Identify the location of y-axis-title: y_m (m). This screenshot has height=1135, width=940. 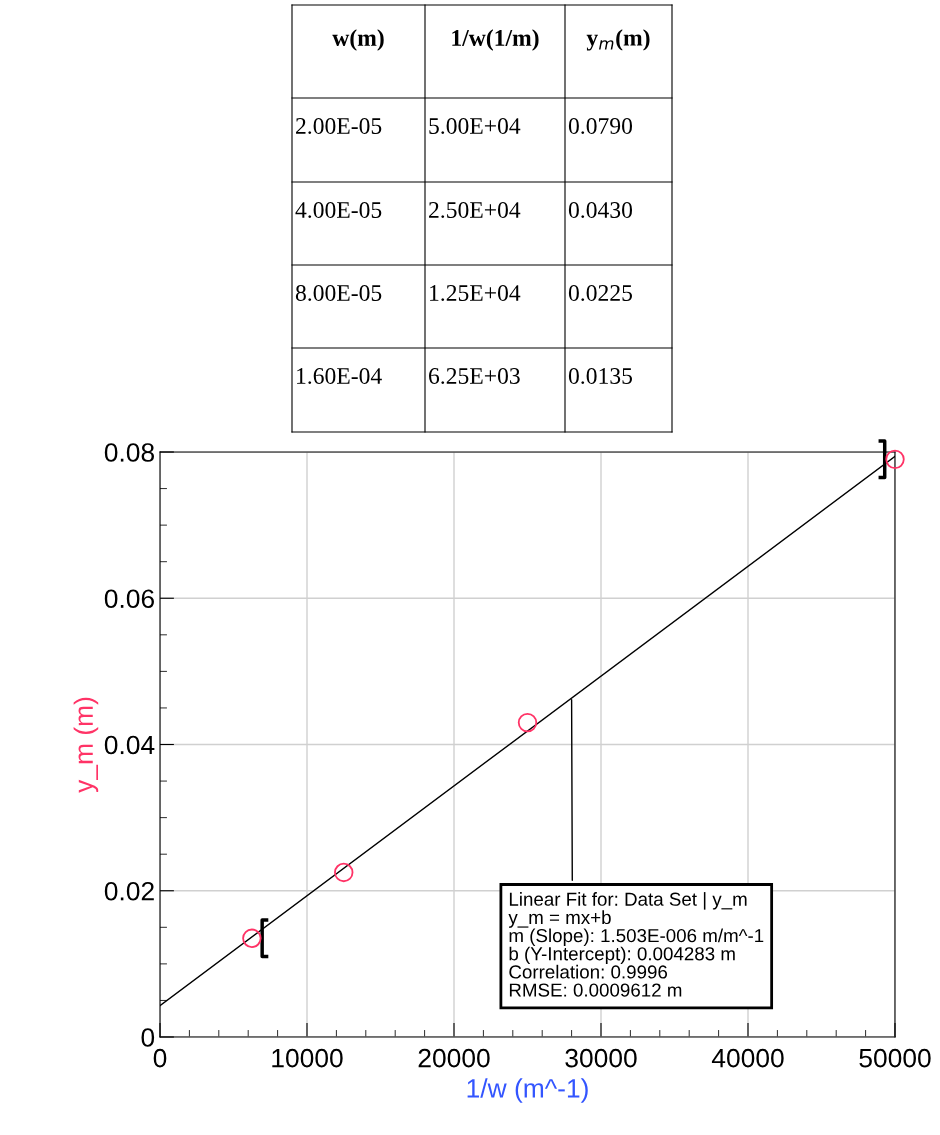
(86, 745).